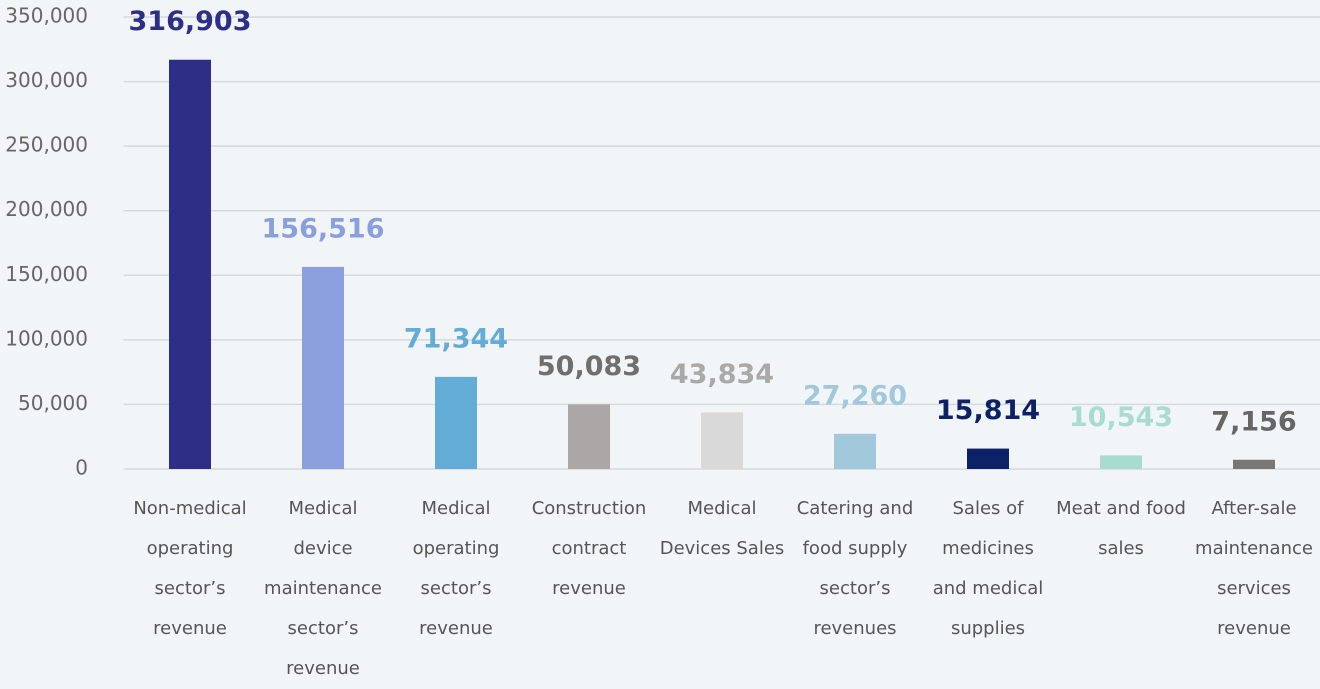 This screenshot has height=689, width=1320. What do you see at coordinates (46, 16) in the screenshot?
I see `y-tick-label: 350,000` at bounding box center [46, 16].